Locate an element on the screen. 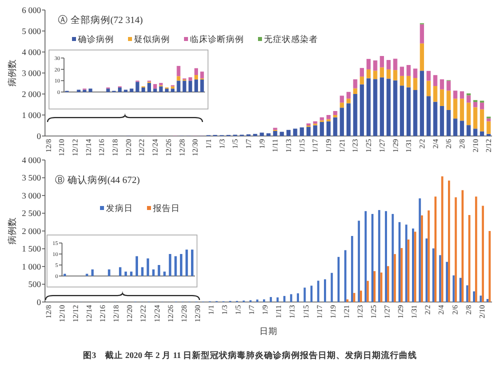 Image resolution: width=500 pixels, height=371 pixels. legend-label: 无症状感染者 is located at coordinates (291, 39).